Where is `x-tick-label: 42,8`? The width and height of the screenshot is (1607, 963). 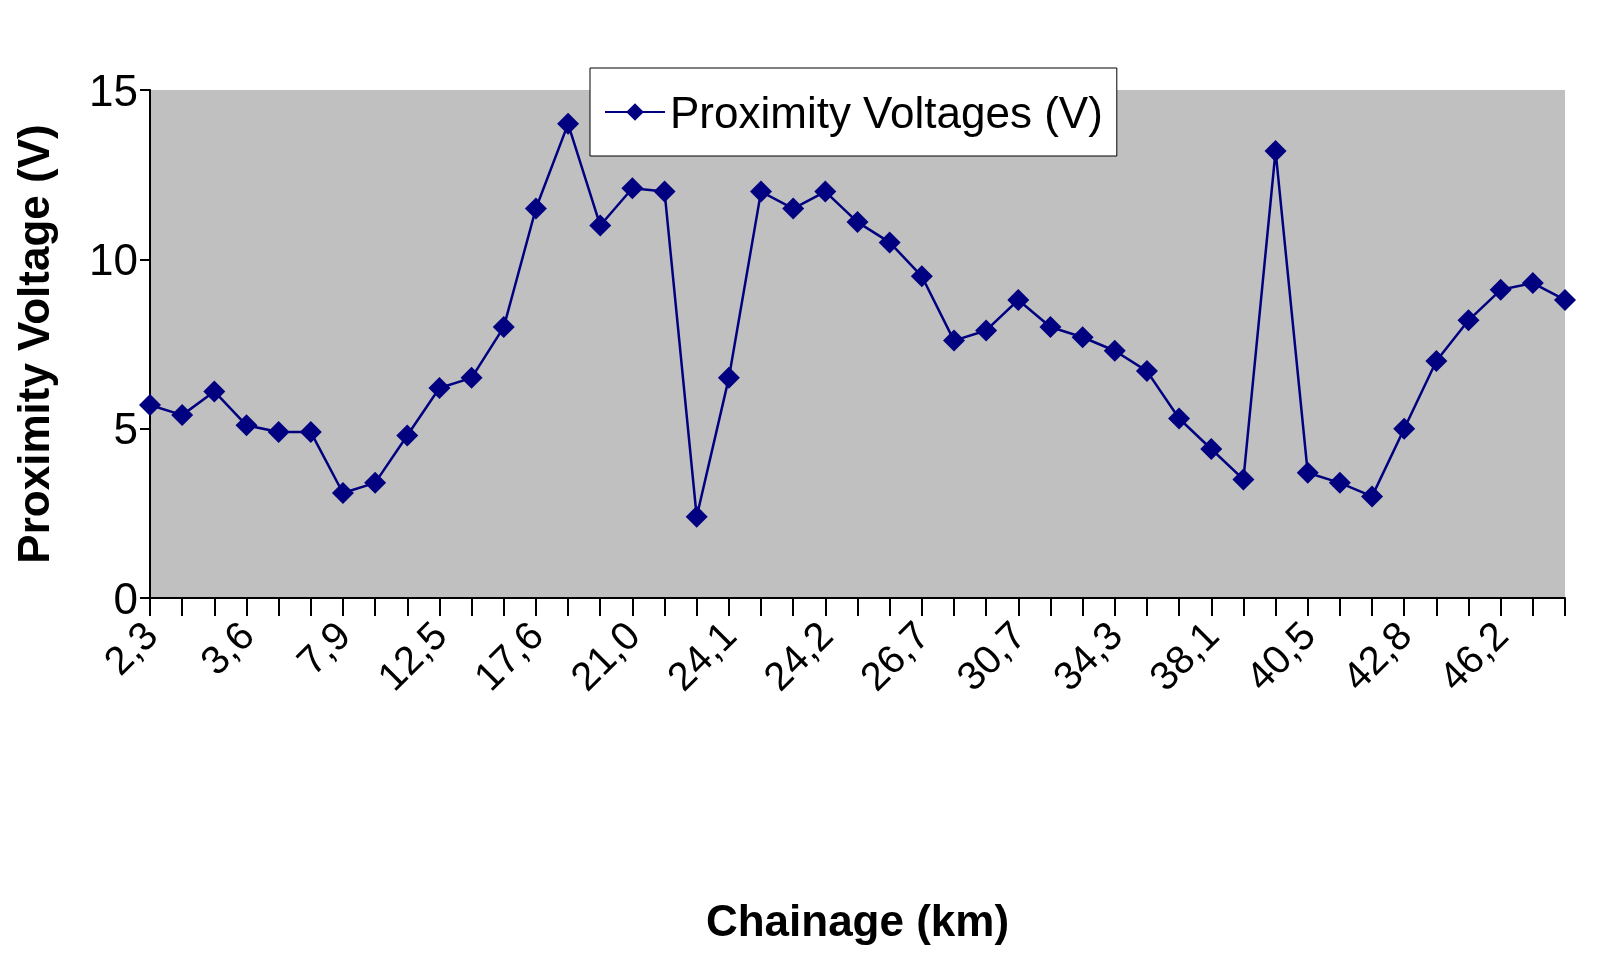 x-tick-label: 42,8 is located at coordinates (1376, 655).